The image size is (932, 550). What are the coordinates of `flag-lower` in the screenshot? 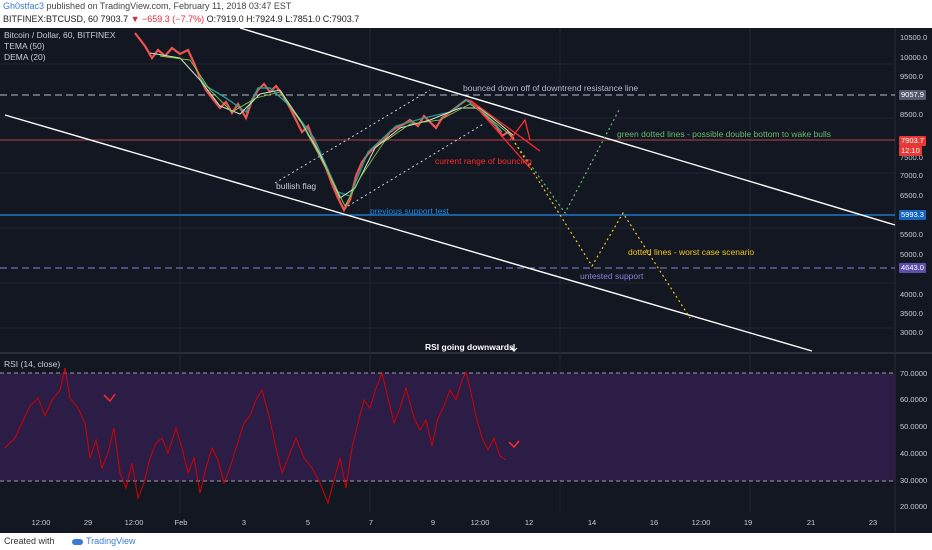 It's located at (416, 164).